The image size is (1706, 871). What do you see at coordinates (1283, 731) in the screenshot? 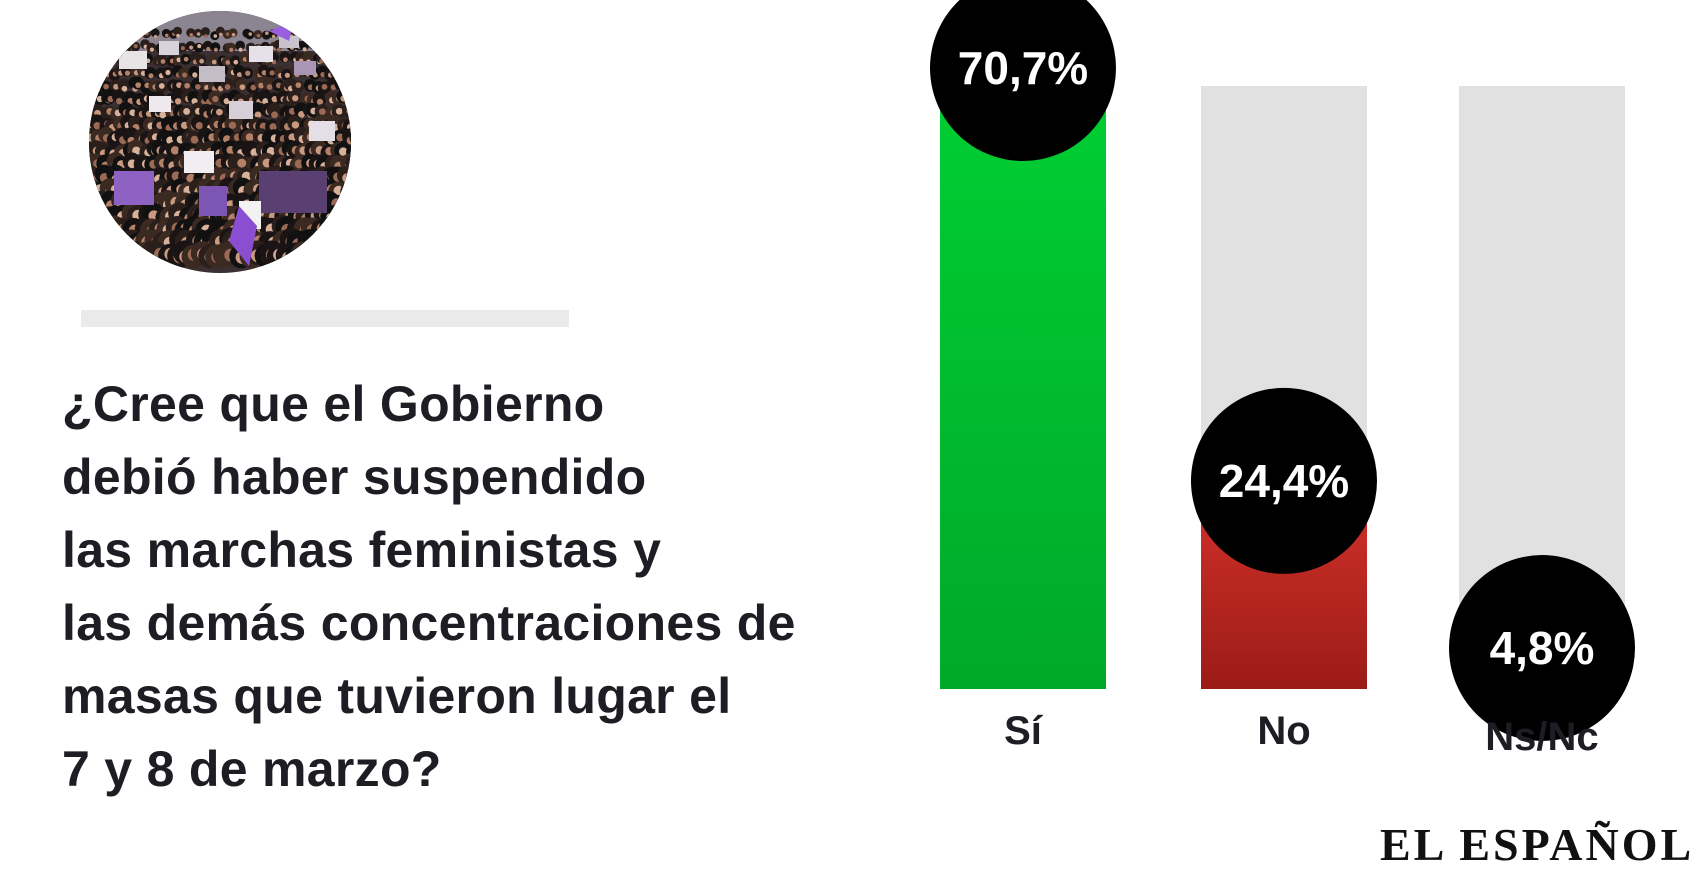
I see `category-label: No` at bounding box center [1283, 731].